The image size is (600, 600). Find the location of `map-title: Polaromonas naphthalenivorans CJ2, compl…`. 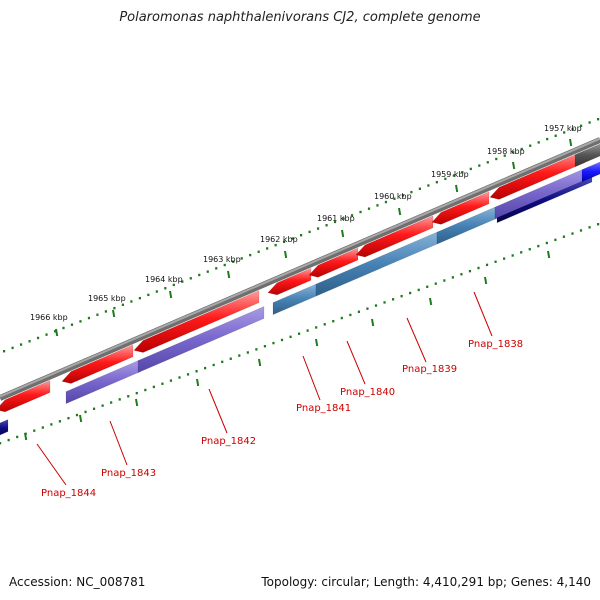

map-title: Polaromonas naphthalenivorans CJ2, compl… is located at coordinates (300, 17).